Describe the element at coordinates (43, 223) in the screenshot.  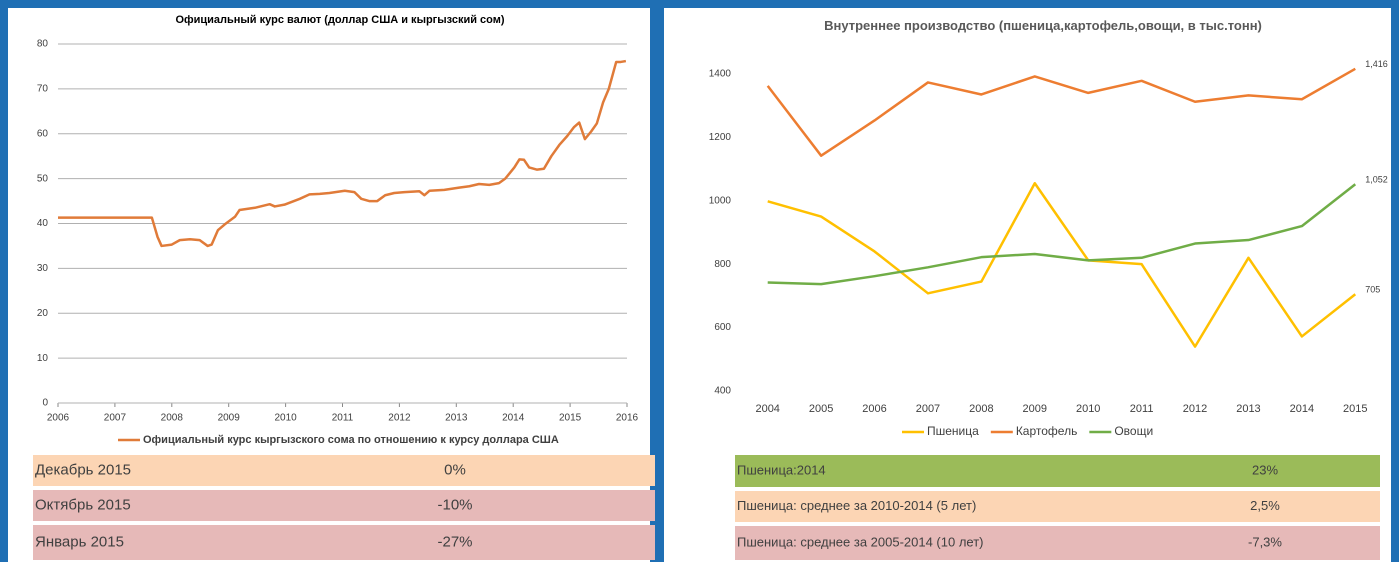
I see `y-tick-label: 40` at that location.